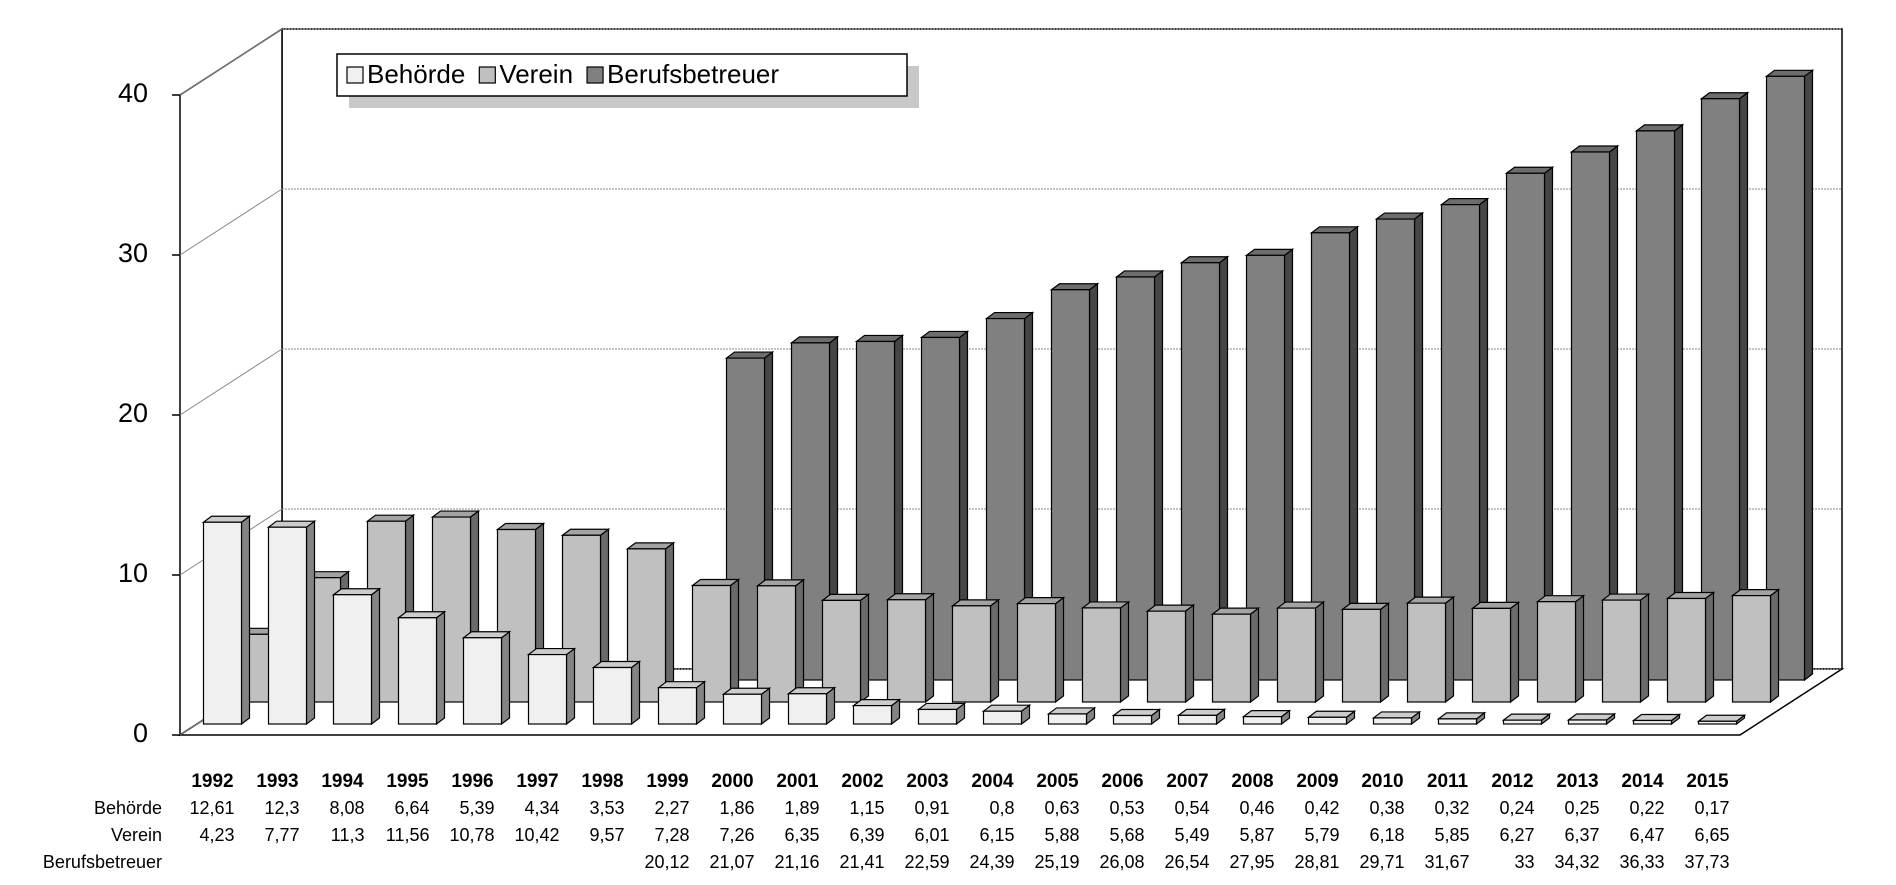 This screenshot has width=1896, height=885. What do you see at coordinates (1448, 781) in the screenshot?
I see `x-tick-label: 2011` at bounding box center [1448, 781].